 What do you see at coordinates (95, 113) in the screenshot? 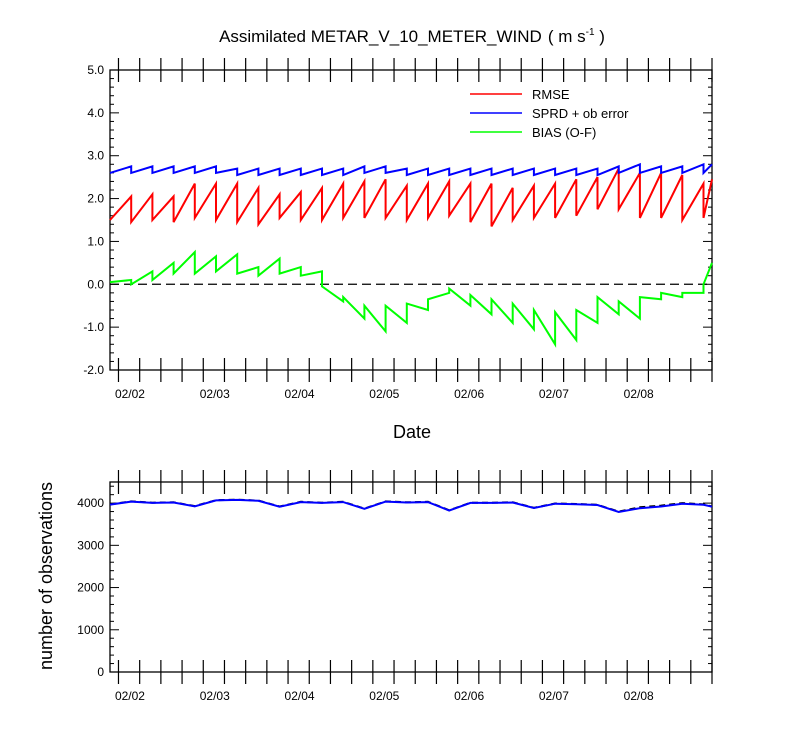
I see `y-tick-label: 4.0` at bounding box center [95, 113].